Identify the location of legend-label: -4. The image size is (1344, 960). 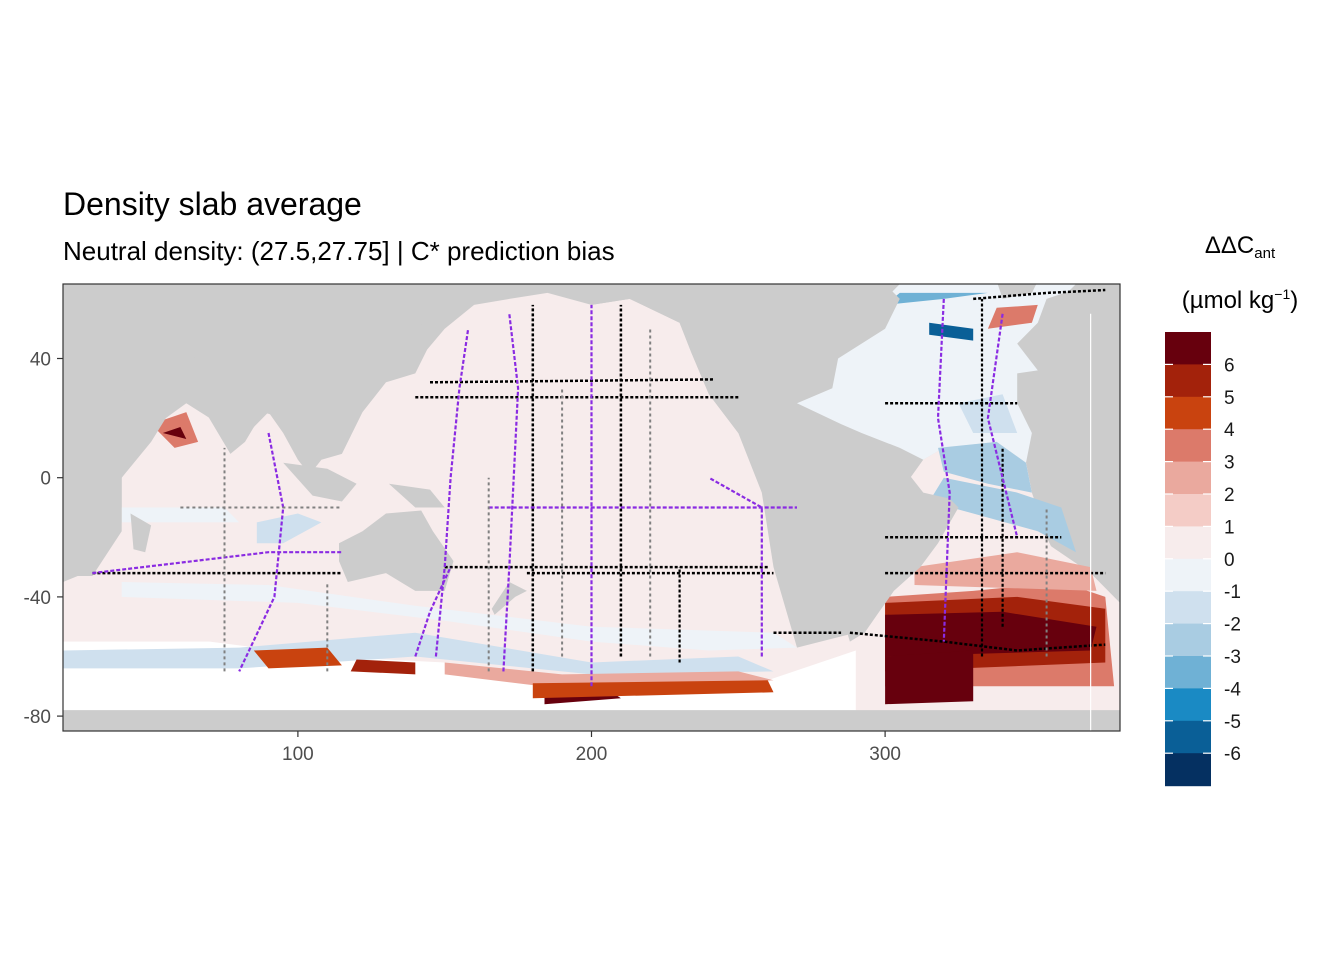
(1232, 689).